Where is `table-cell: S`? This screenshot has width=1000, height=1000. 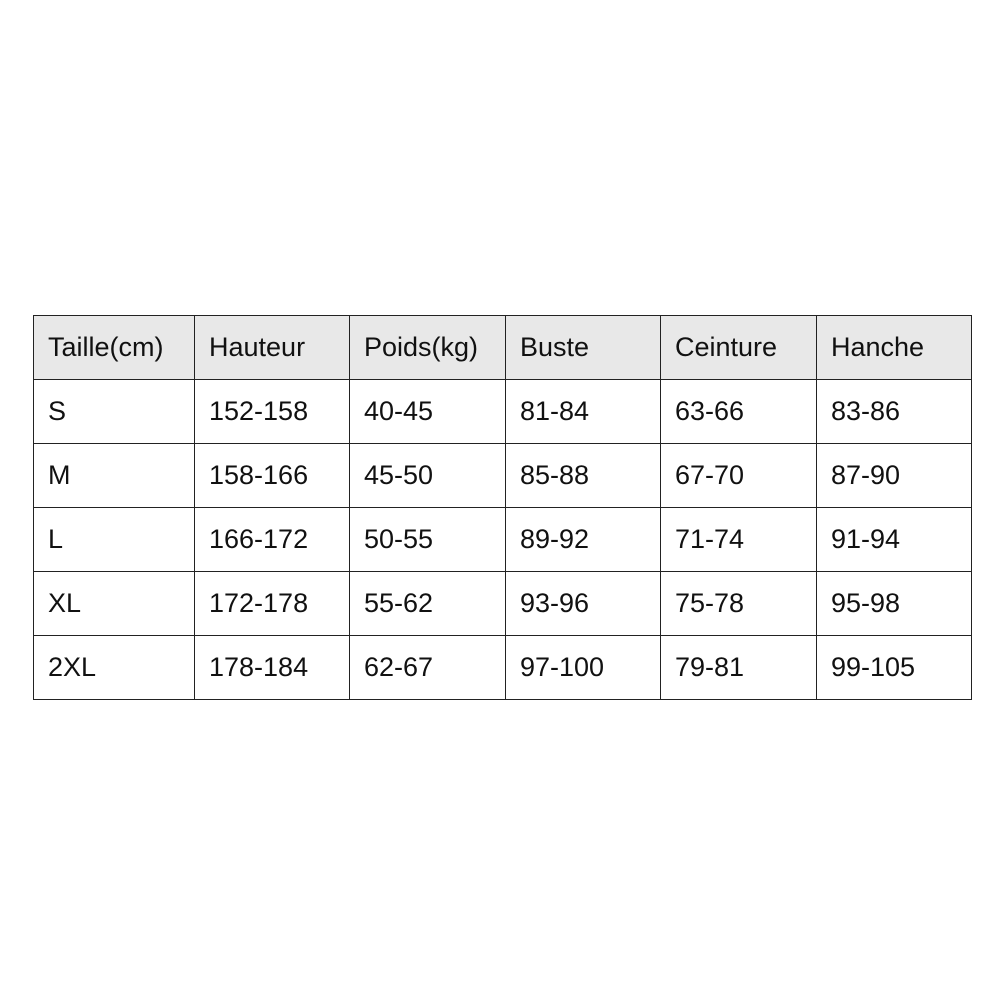 table-cell: S is located at coordinates (114, 411).